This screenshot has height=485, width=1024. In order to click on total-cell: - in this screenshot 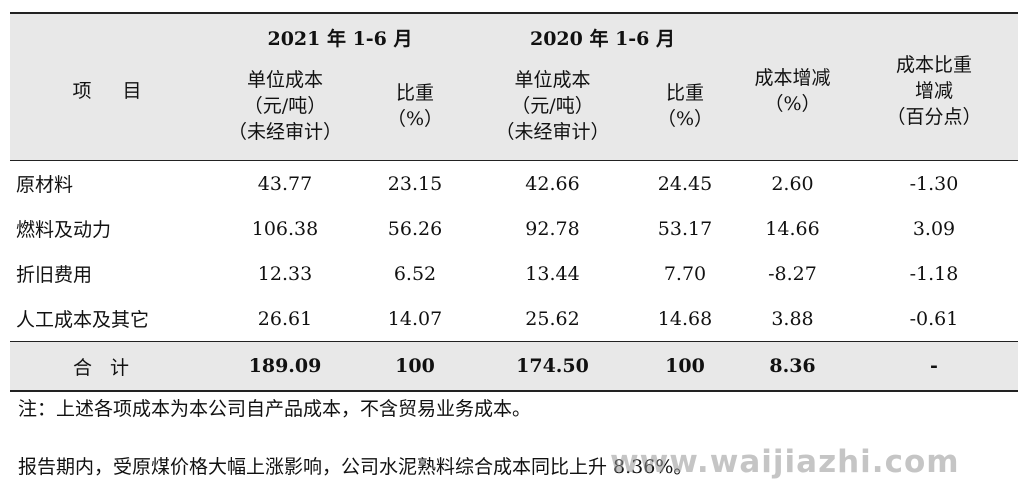, I will do `click(934, 366)`.